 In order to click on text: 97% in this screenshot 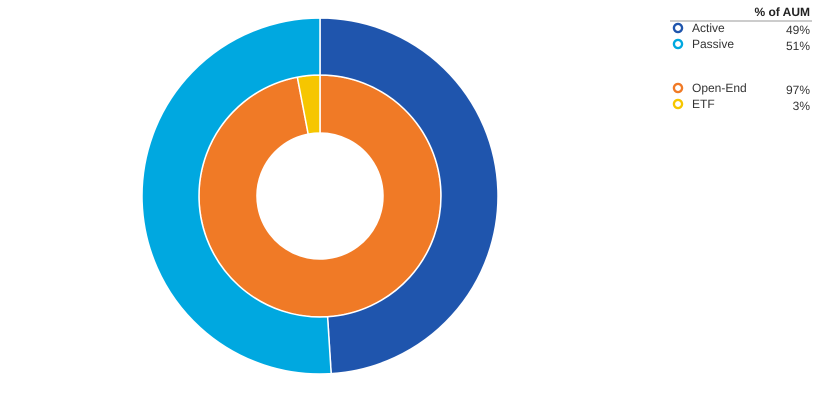, I will do `click(798, 90)`.